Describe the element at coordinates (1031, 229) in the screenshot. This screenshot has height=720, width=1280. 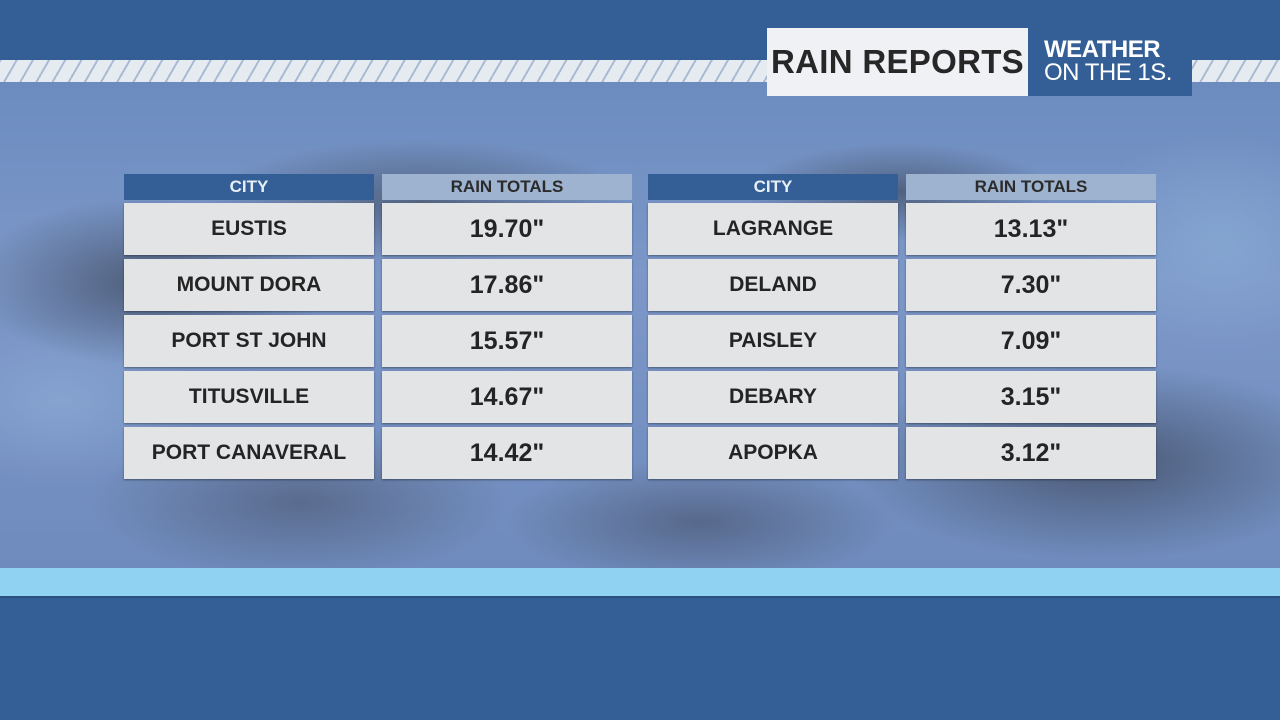
I see `rain-total-cell: 13.13"` at that location.